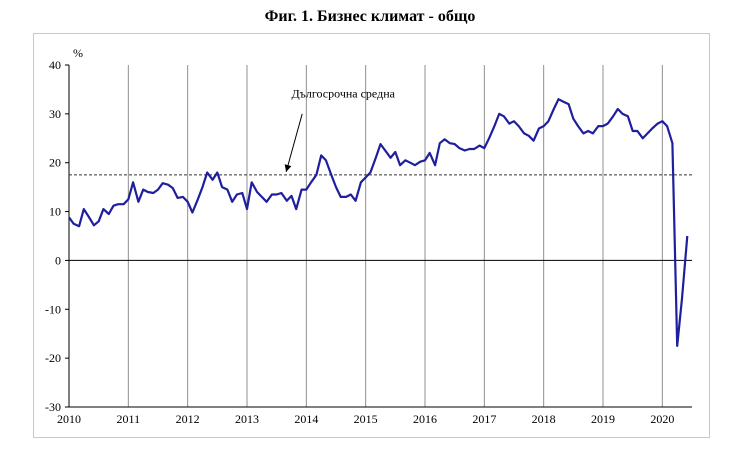  What do you see at coordinates (306, 419) in the screenshot?
I see `x-tick-label: 2014` at bounding box center [306, 419].